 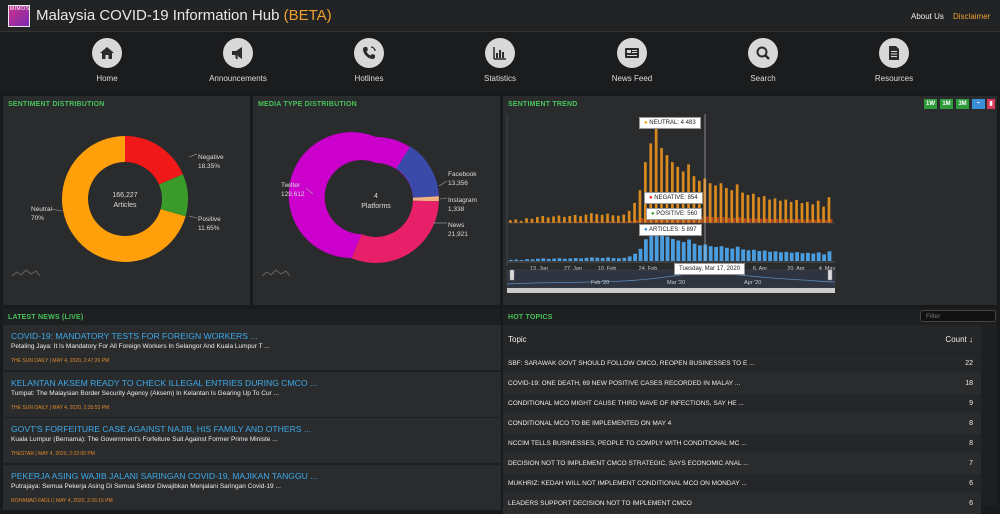 What do you see at coordinates (517, 339) in the screenshot?
I see `topic-column-header: Topic` at bounding box center [517, 339].